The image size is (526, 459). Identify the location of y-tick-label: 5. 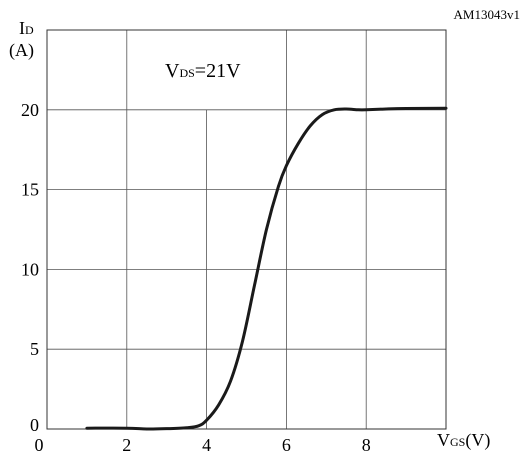
(34, 349).